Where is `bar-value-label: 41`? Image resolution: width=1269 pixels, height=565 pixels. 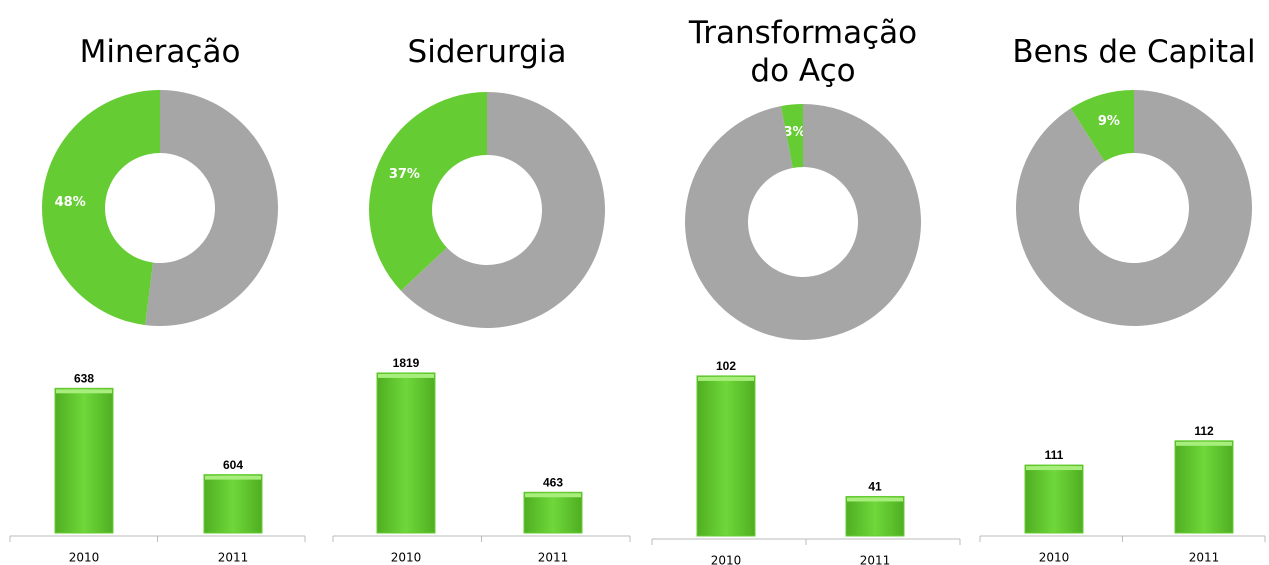 bar-value-label: 41 is located at coordinates (875, 487).